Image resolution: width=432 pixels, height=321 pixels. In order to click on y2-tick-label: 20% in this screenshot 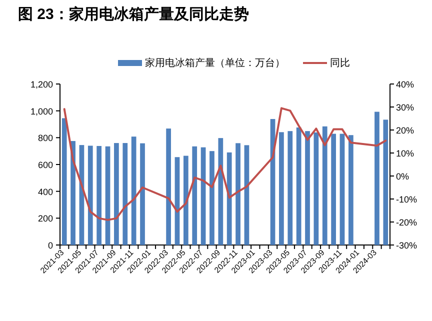, I will do `click(405, 131)`.